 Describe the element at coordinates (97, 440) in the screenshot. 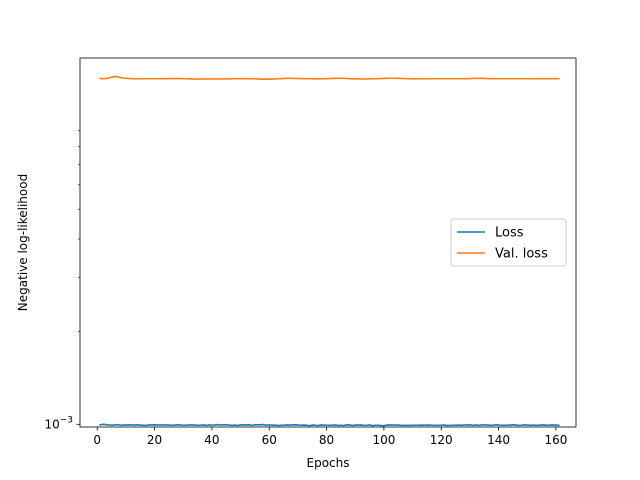

I see `x-tick-label: 0` at that location.